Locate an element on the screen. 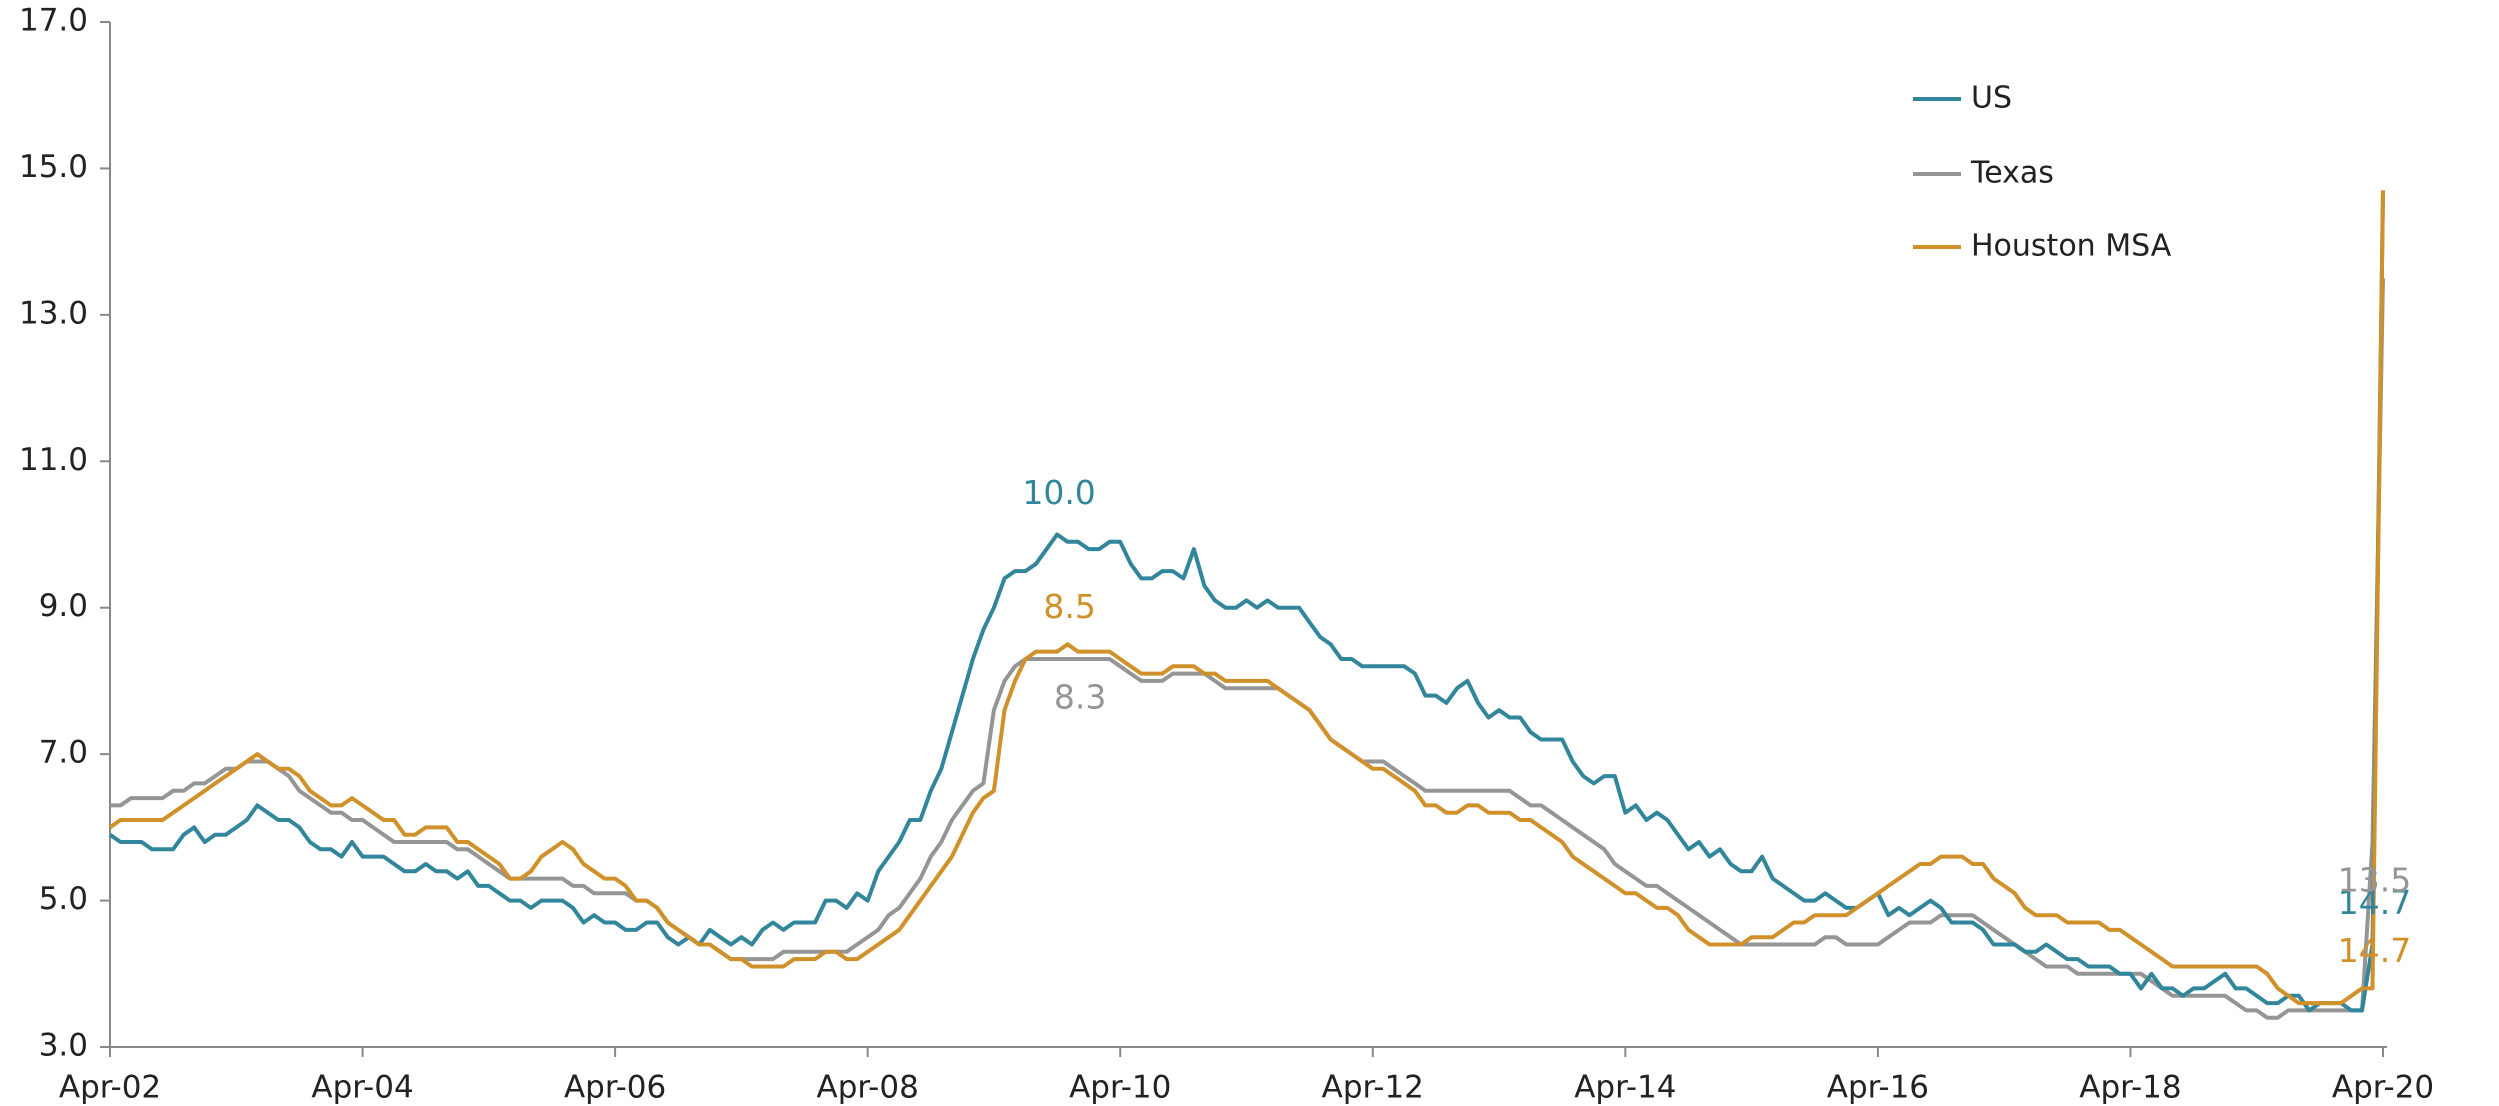  x-tick-label: Apr-02 is located at coordinates (110, 1088).